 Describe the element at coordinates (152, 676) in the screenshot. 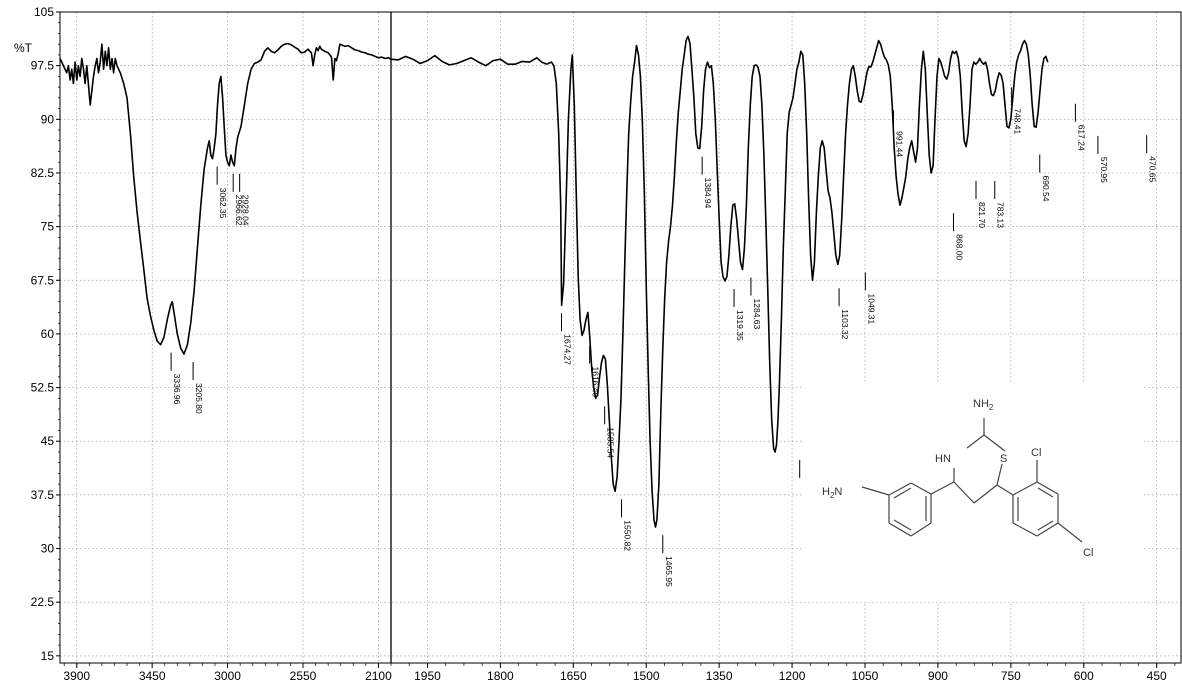

I see `x-tick-label: 3450` at that location.